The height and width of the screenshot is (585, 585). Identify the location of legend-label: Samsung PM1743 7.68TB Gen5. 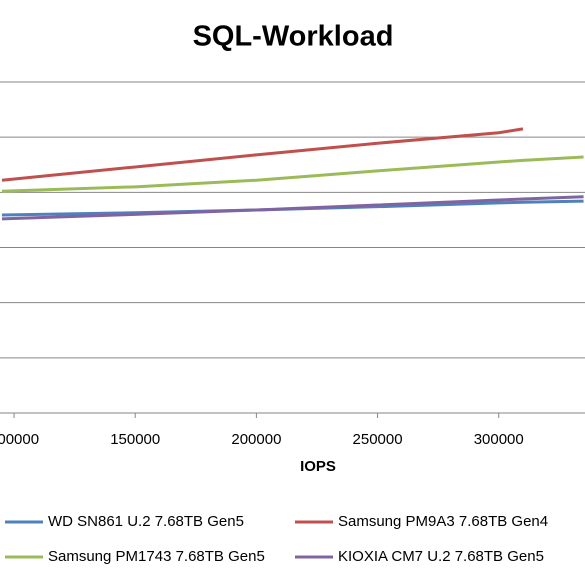
(156, 556).